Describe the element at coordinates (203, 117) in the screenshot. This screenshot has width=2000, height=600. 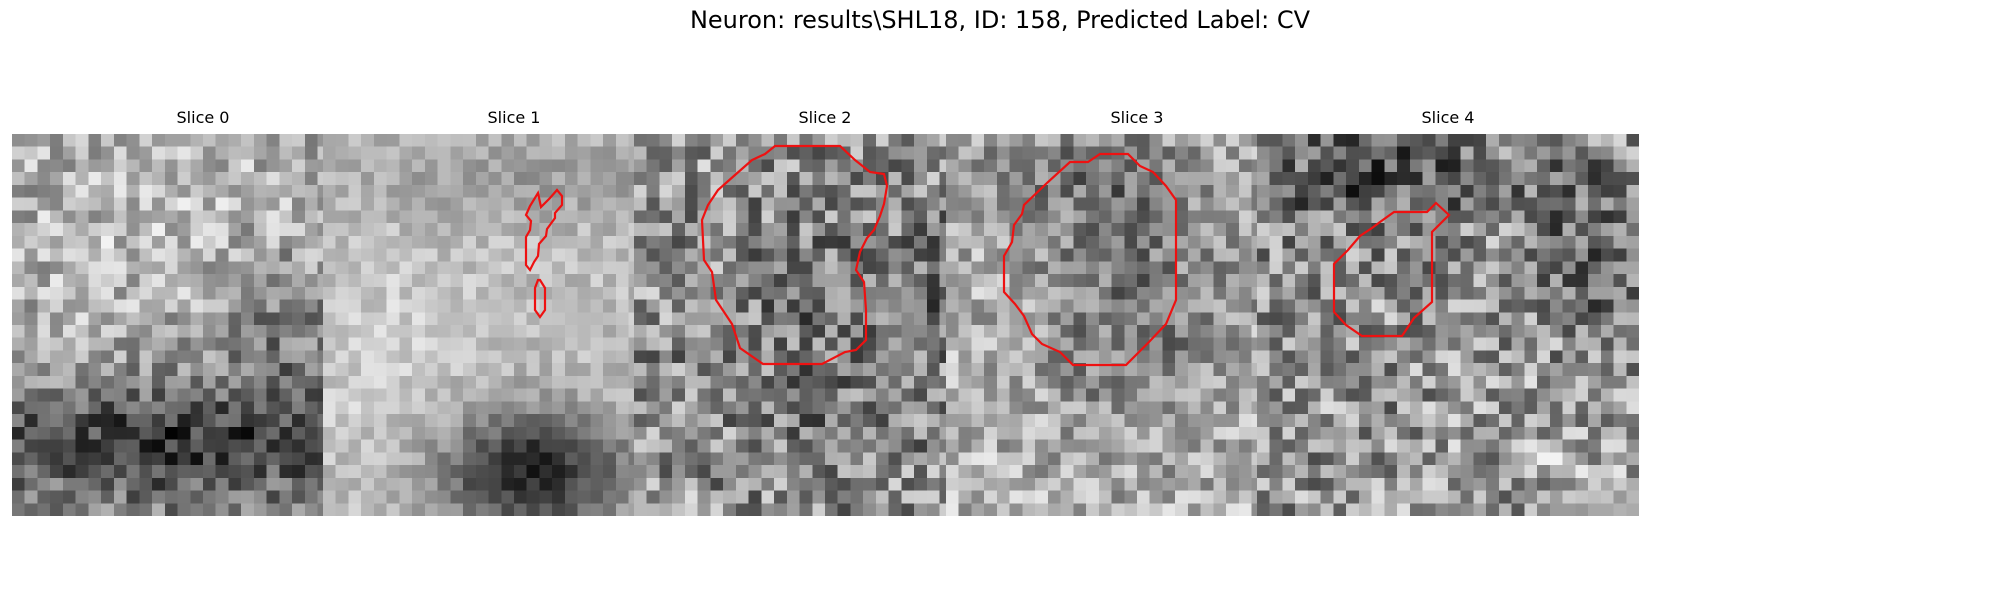
I see `slice-0-title: Slice 0` at that location.